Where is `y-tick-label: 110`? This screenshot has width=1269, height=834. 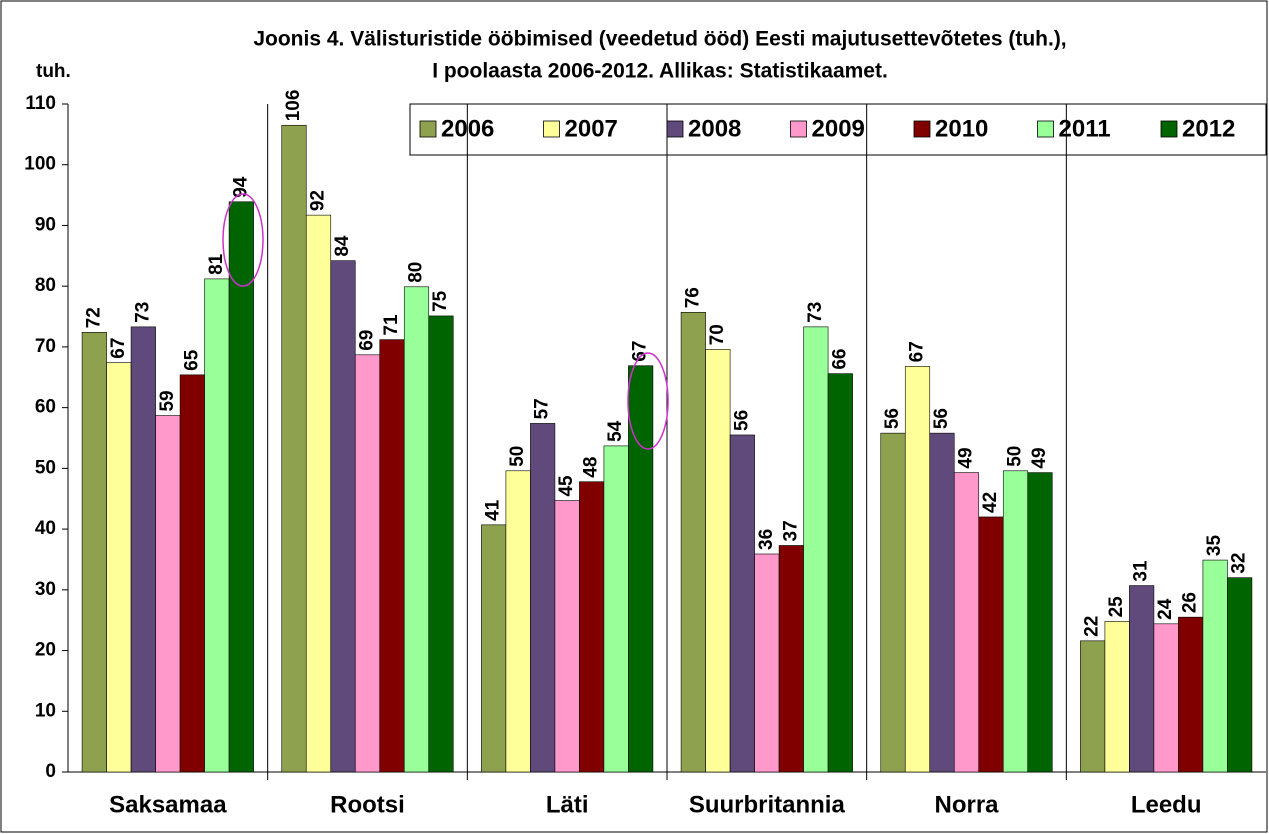
y-tick-label: 110 is located at coordinates (40, 103).